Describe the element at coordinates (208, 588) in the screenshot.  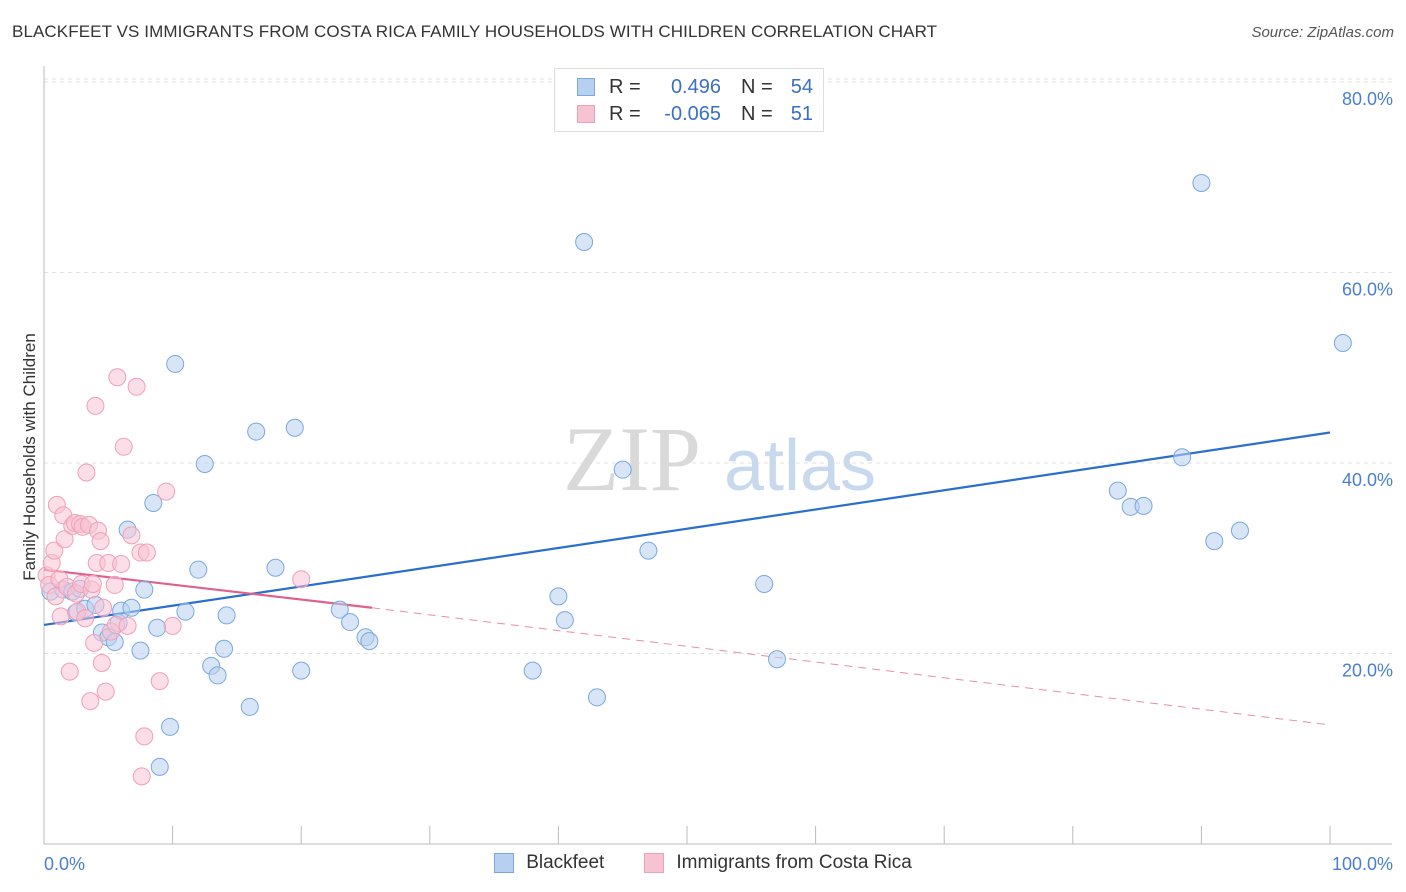
I see `trend-line-costa-rica` at that location.